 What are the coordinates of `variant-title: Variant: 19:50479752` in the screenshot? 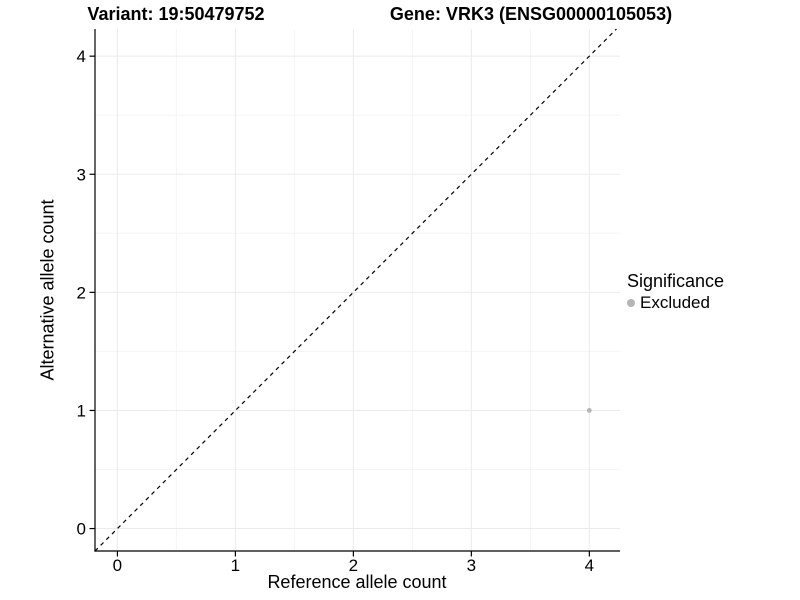 It's located at (176, 14).